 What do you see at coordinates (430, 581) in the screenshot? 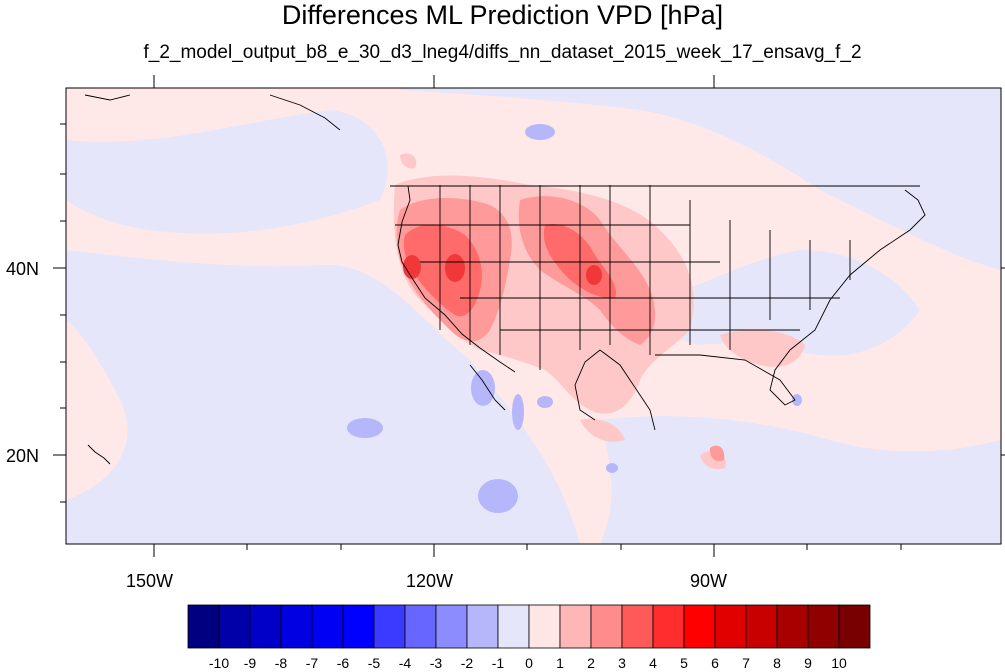
I see `lon-label-120w: 120W` at bounding box center [430, 581].